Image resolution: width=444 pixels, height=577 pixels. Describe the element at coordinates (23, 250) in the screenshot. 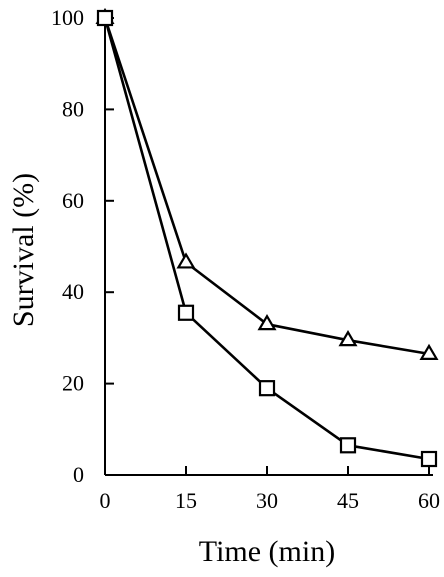

I see `y-axis-title: Survival (%)` at that location.